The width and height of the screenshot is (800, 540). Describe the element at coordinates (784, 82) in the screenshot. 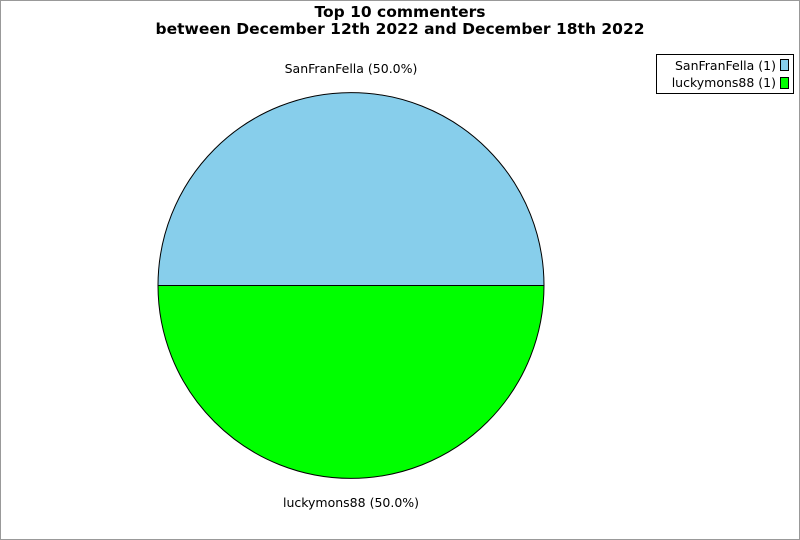

I see `legend-swatch-luckymons88` at that location.